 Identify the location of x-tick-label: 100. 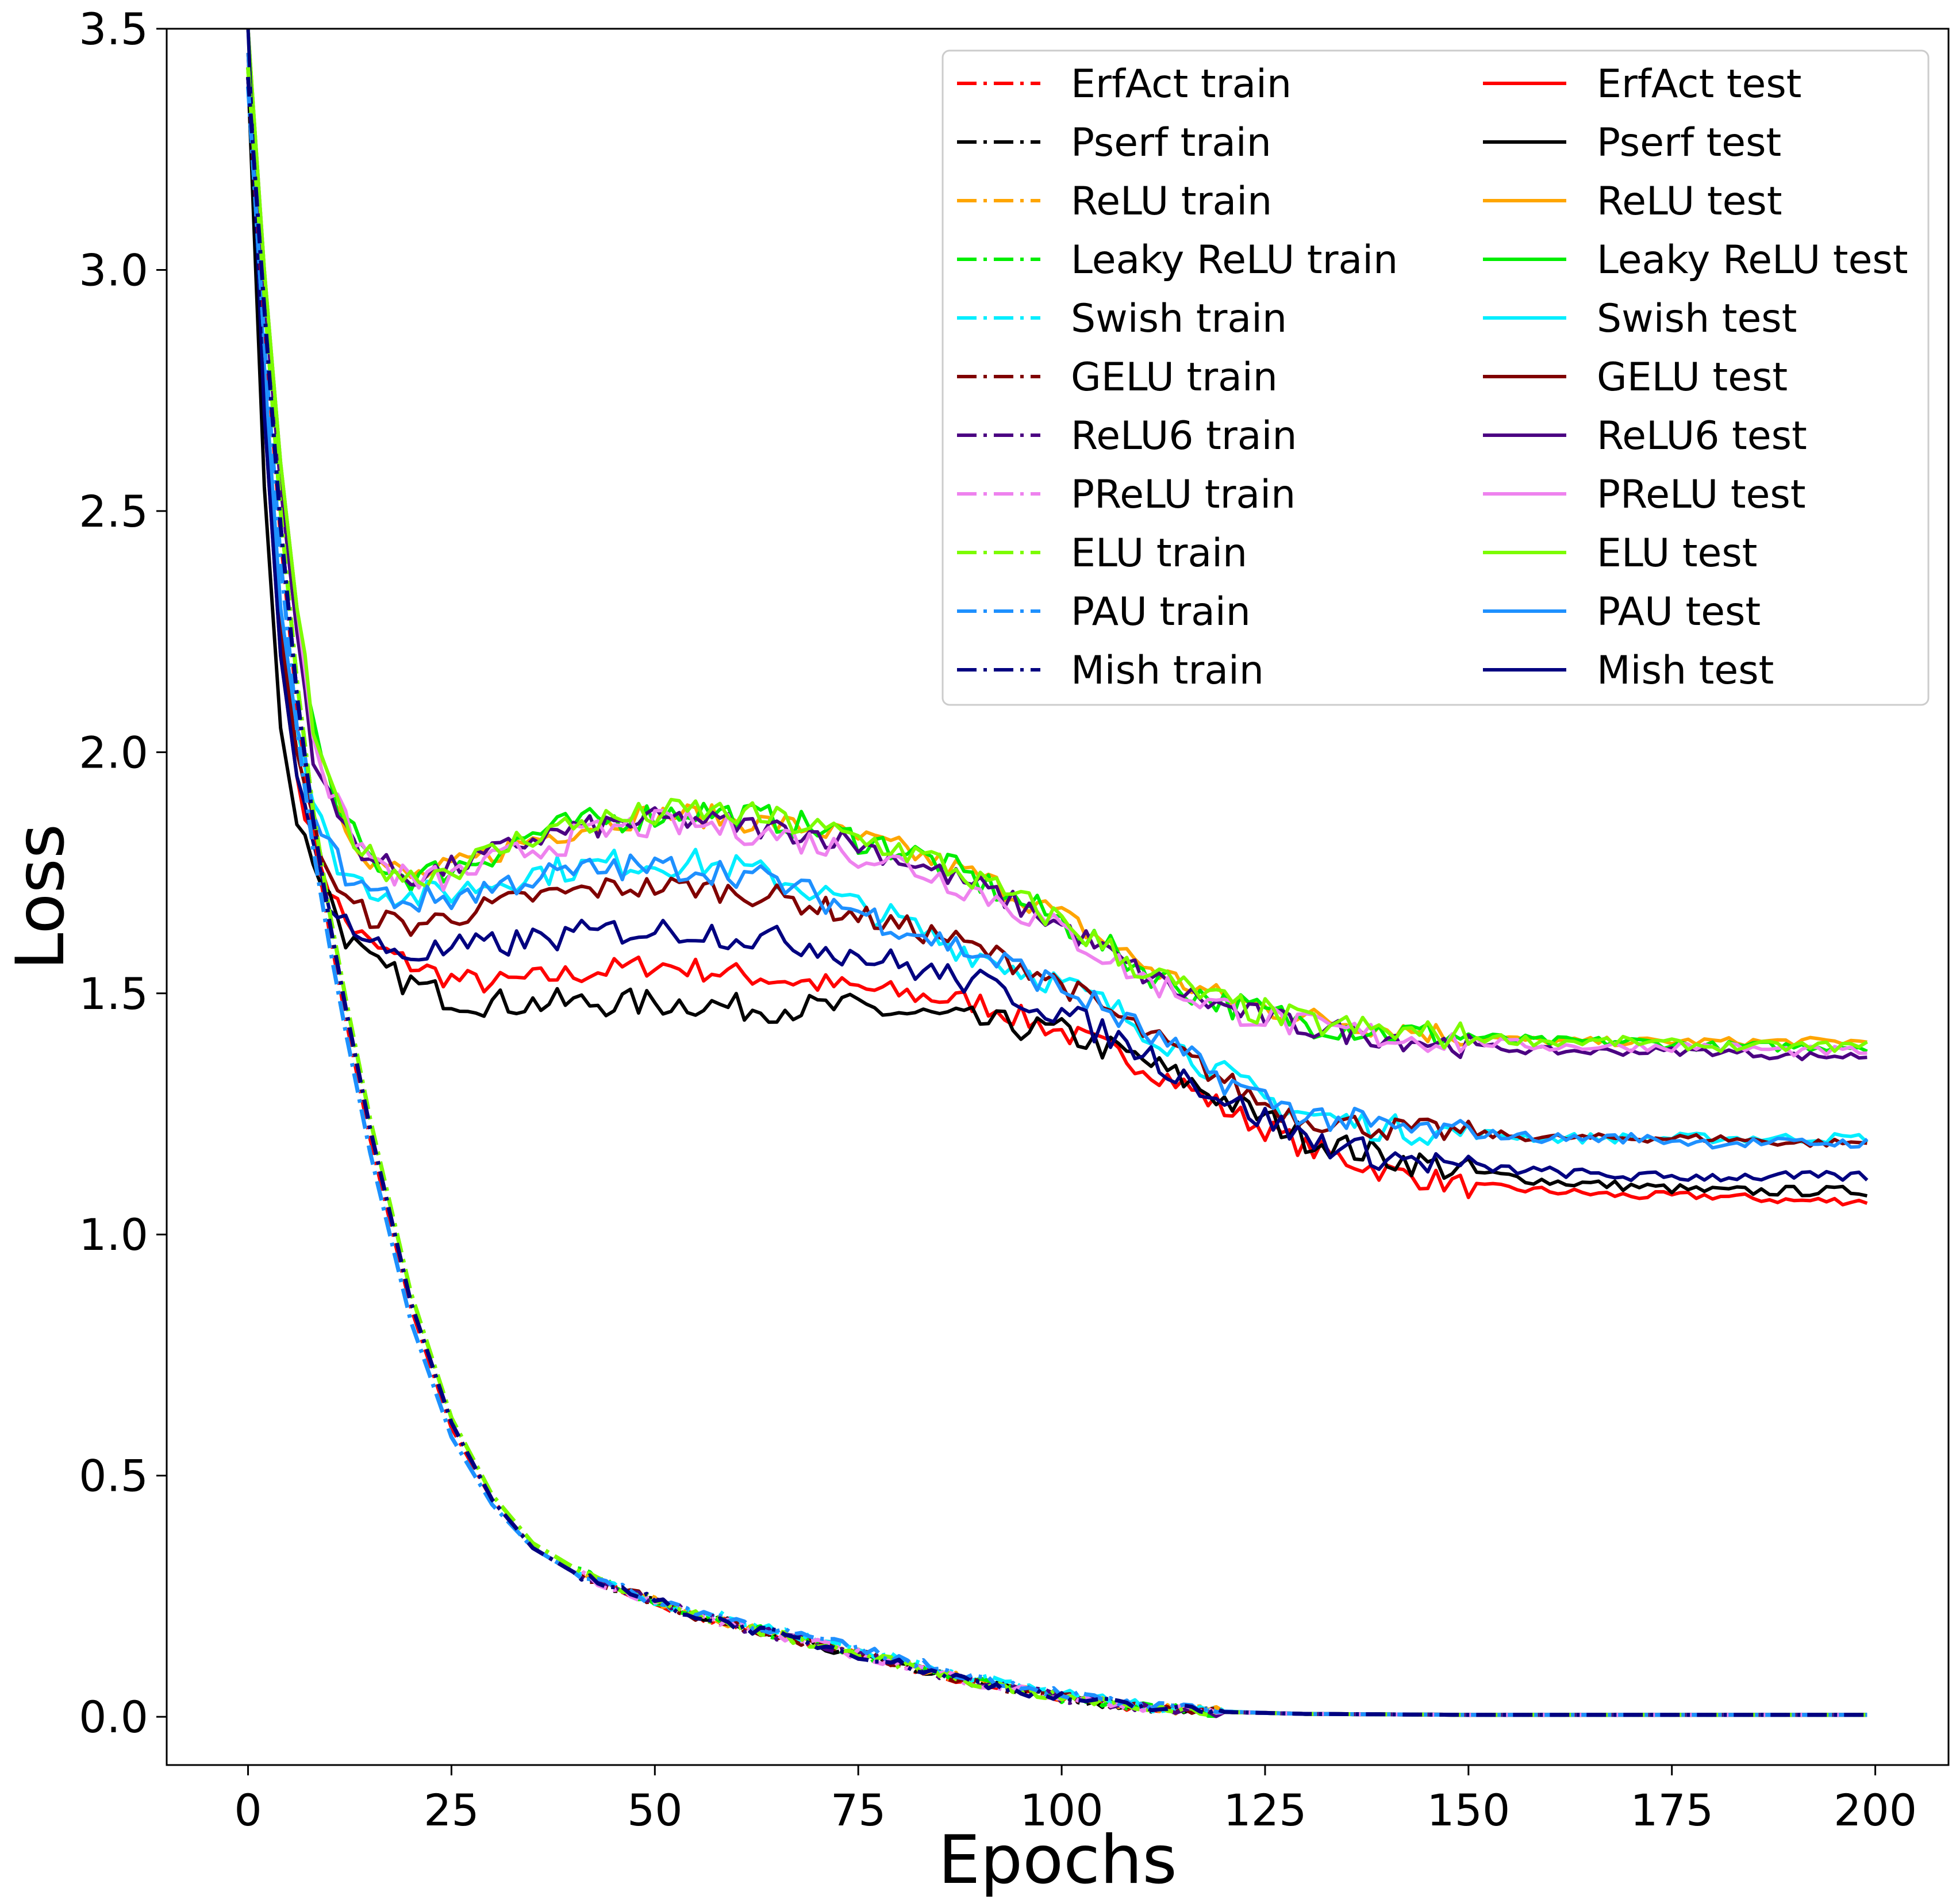
(1062, 1810).